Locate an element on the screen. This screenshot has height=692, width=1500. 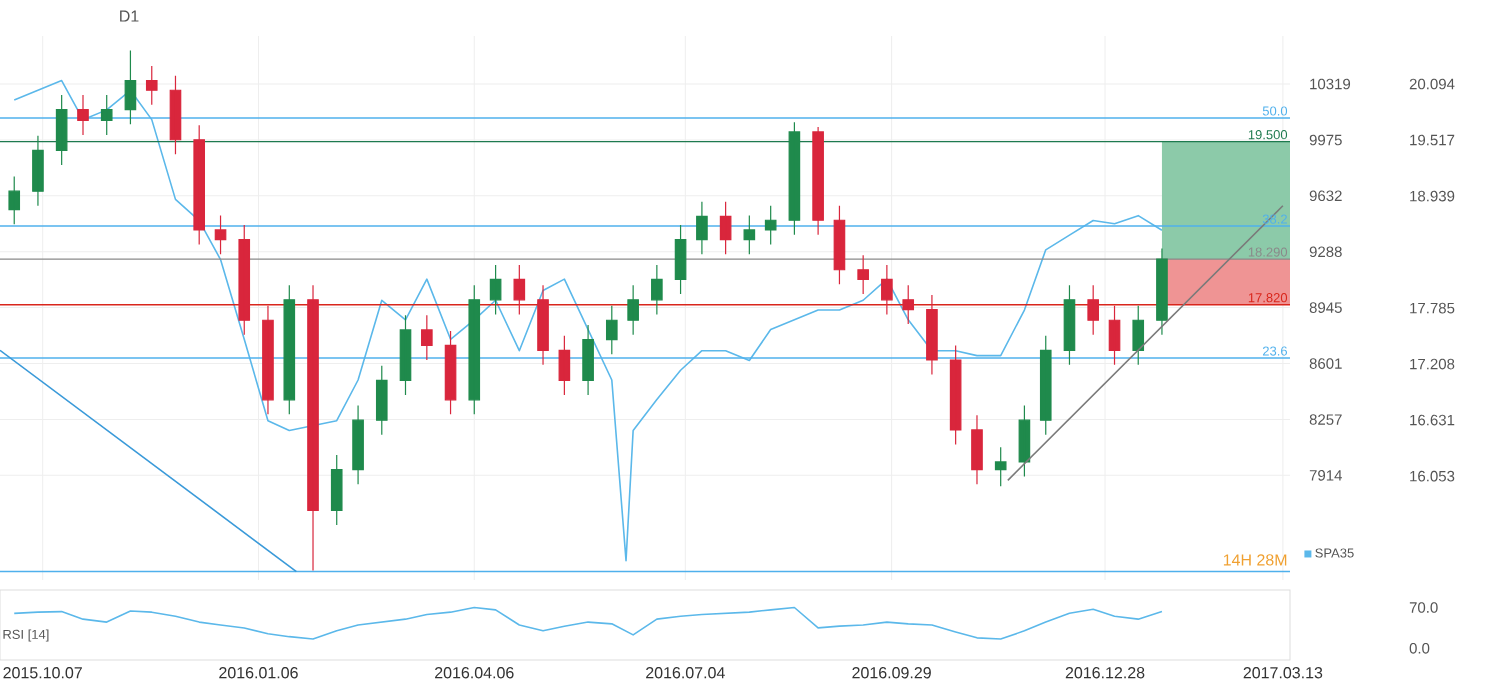
x-tick-label: 2015.10.07 is located at coordinates (42, 673).